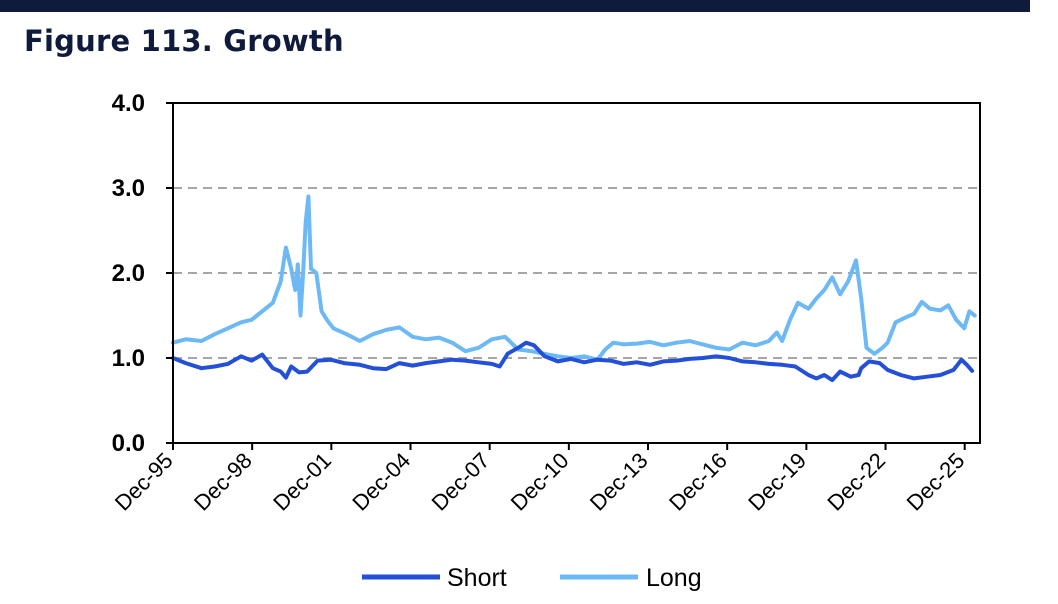  What do you see at coordinates (381, 482) in the screenshot?
I see `x-tick-label: Dec-04` at bounding box center [381, 482].